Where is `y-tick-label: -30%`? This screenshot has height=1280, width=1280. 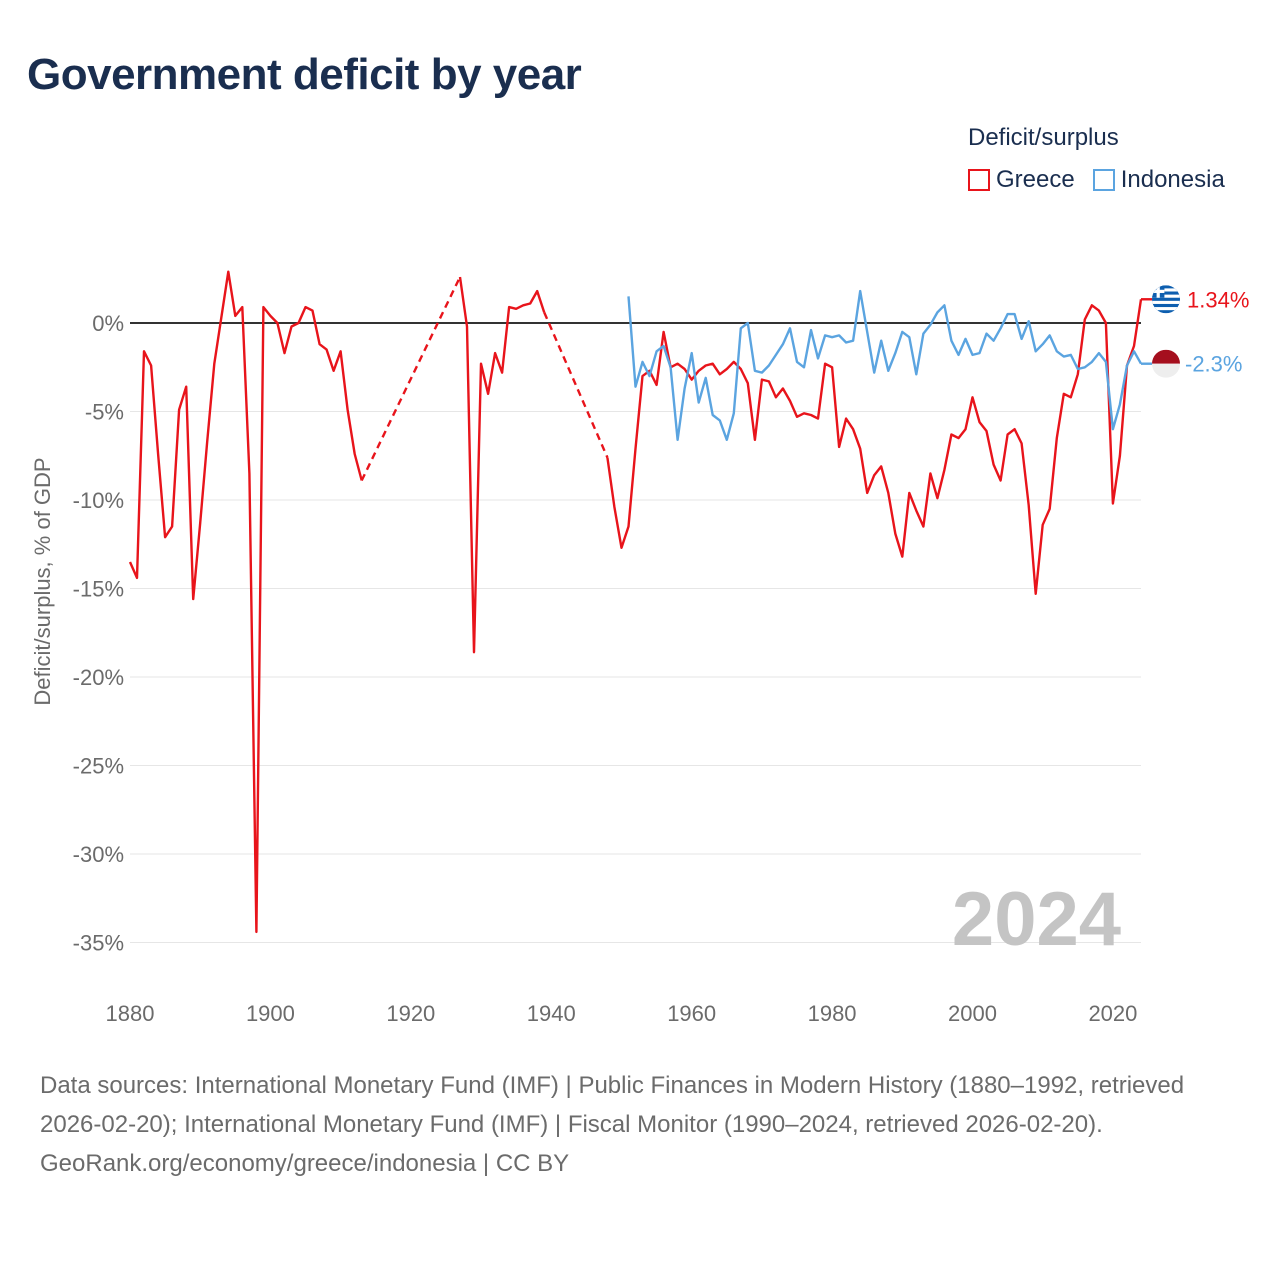 y-tick-label: -30% is located at coordinates (98, 854).